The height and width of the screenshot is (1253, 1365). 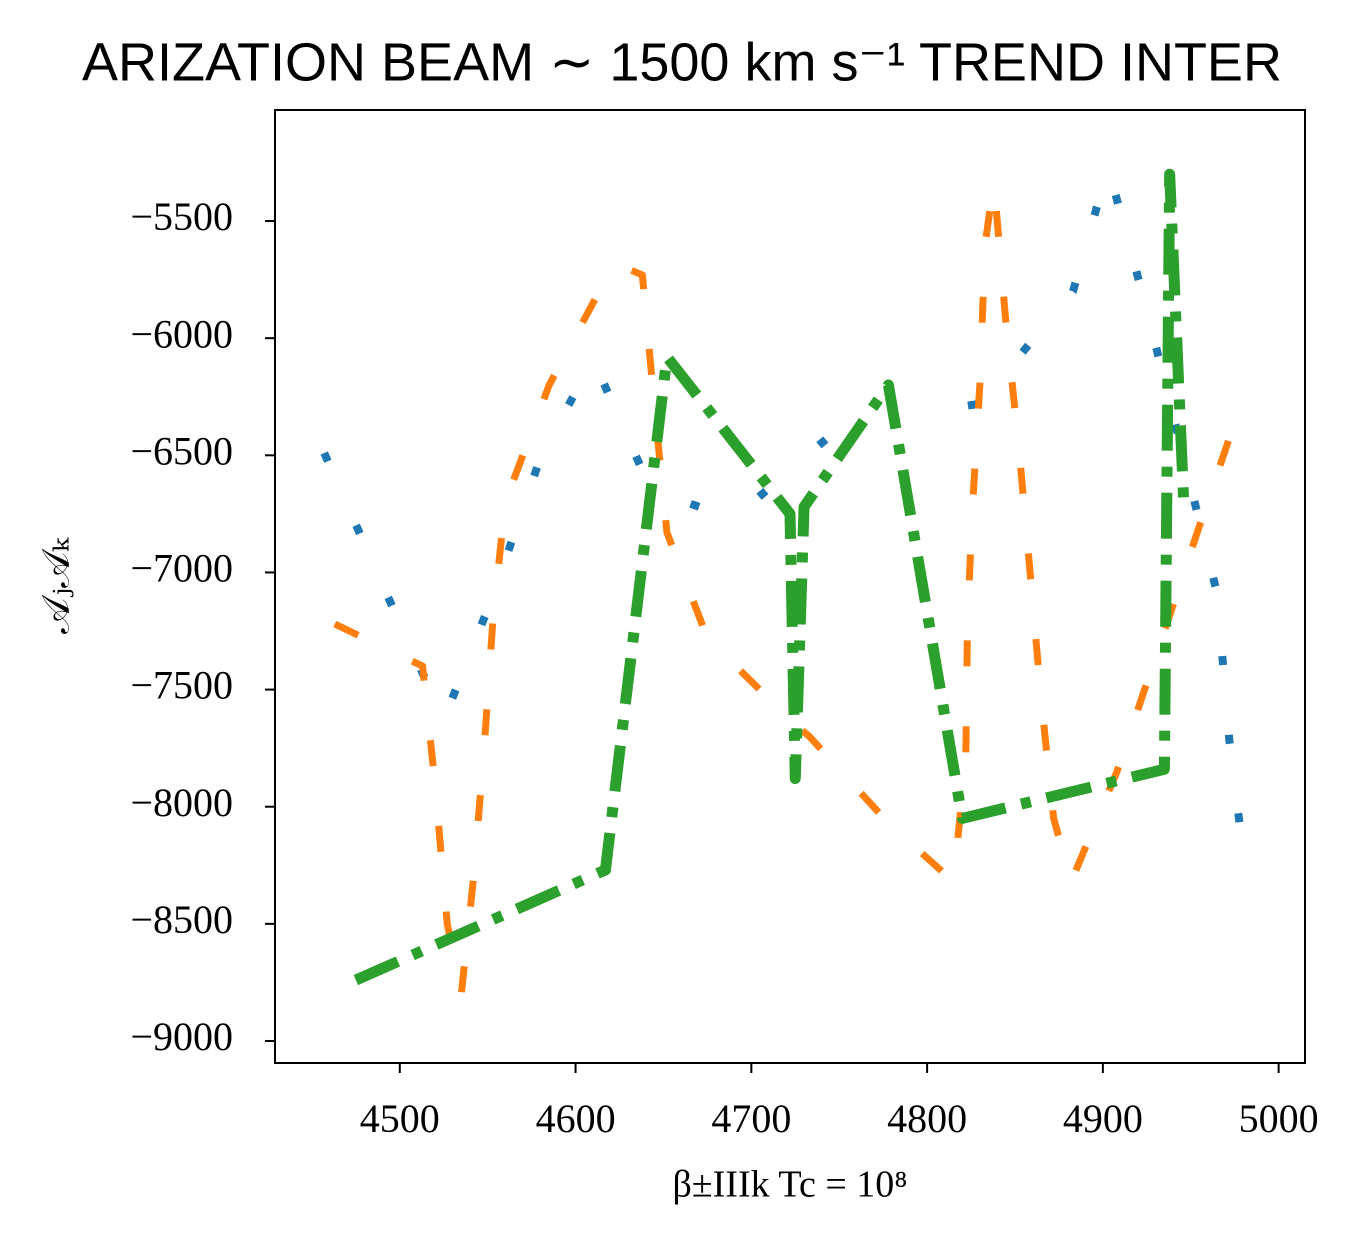 I want to click on x-tick-label: 4500, so click(x=400, y=1118).